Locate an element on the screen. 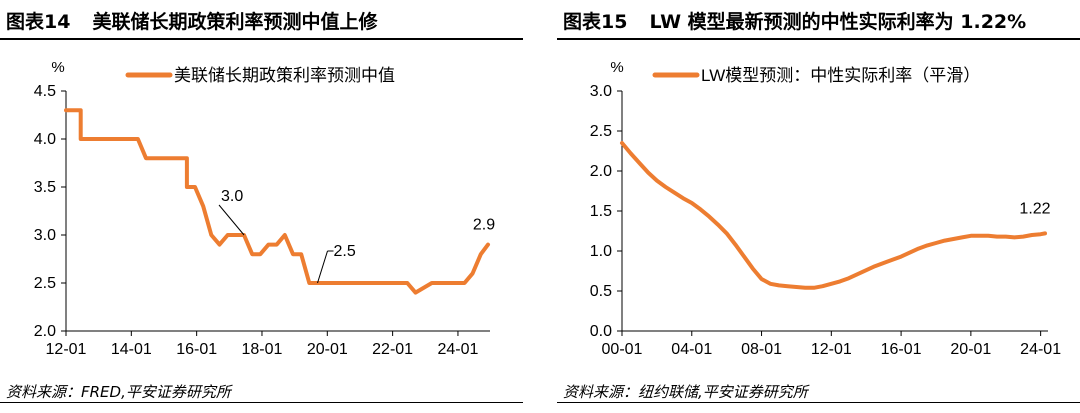 This screenshot has height=413, width=1080. chart-title-bar: 图表14 美联储长期政策利率预测中值上修 is located at coordinates (261, 20).